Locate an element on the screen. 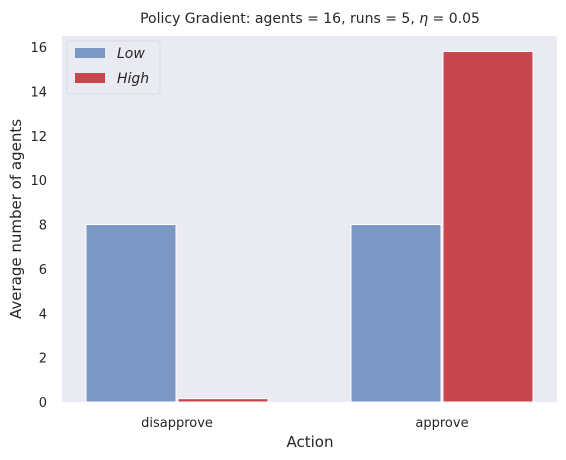 The image size is (566, 460). y-axis-label: Average number of agents is located at coordinates (16, 219).